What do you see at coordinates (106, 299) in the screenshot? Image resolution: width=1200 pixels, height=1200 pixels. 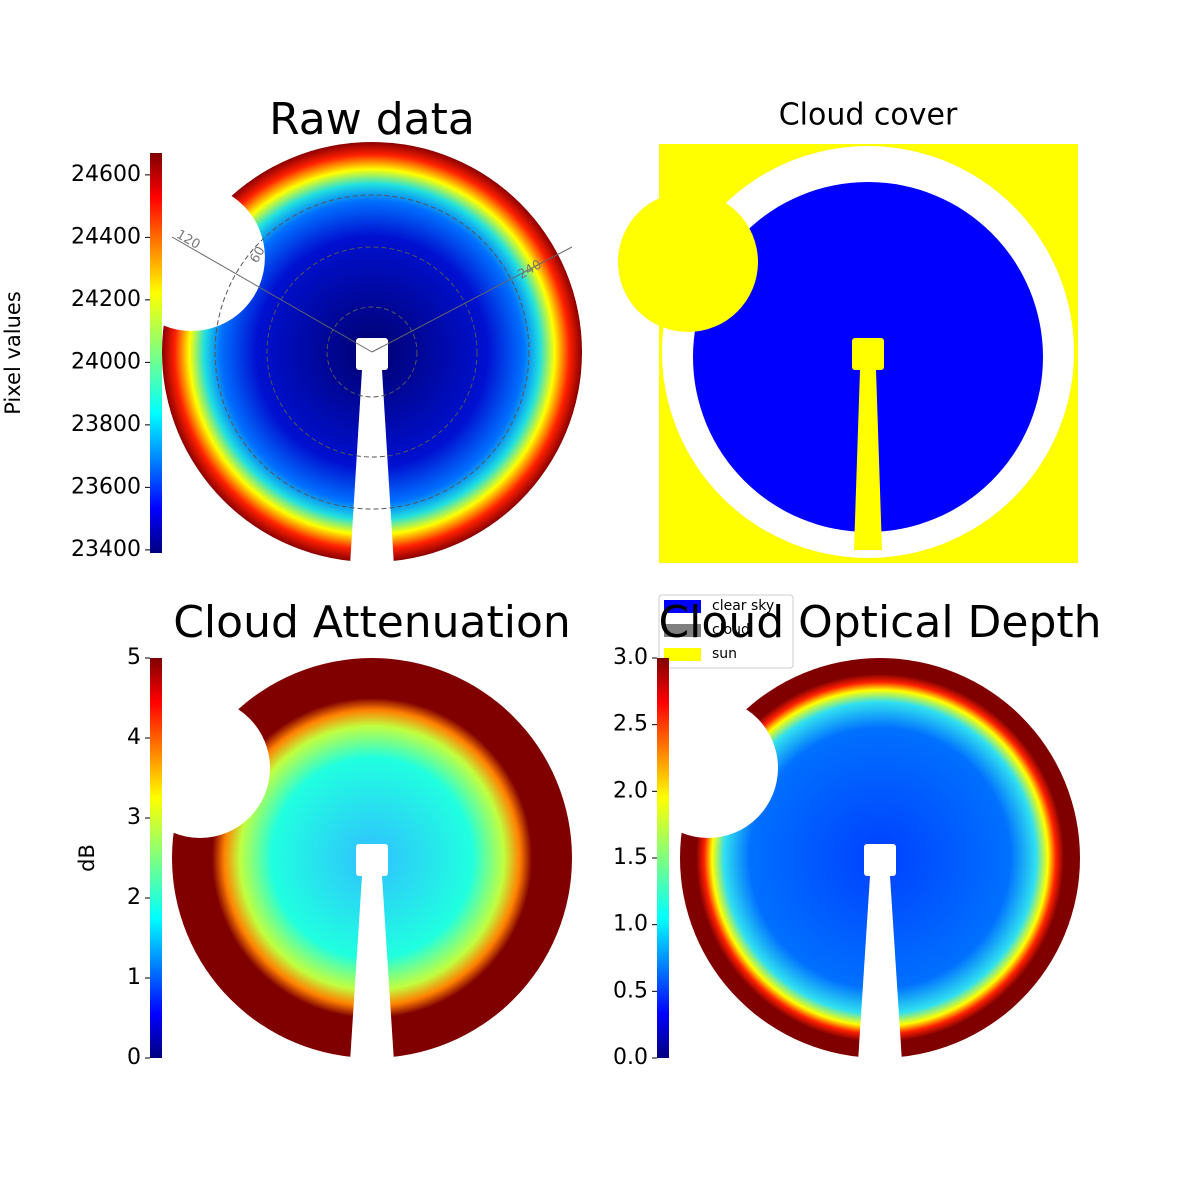 I see `colorbar-tick-label: 24200` at bounding box center [106, 299].